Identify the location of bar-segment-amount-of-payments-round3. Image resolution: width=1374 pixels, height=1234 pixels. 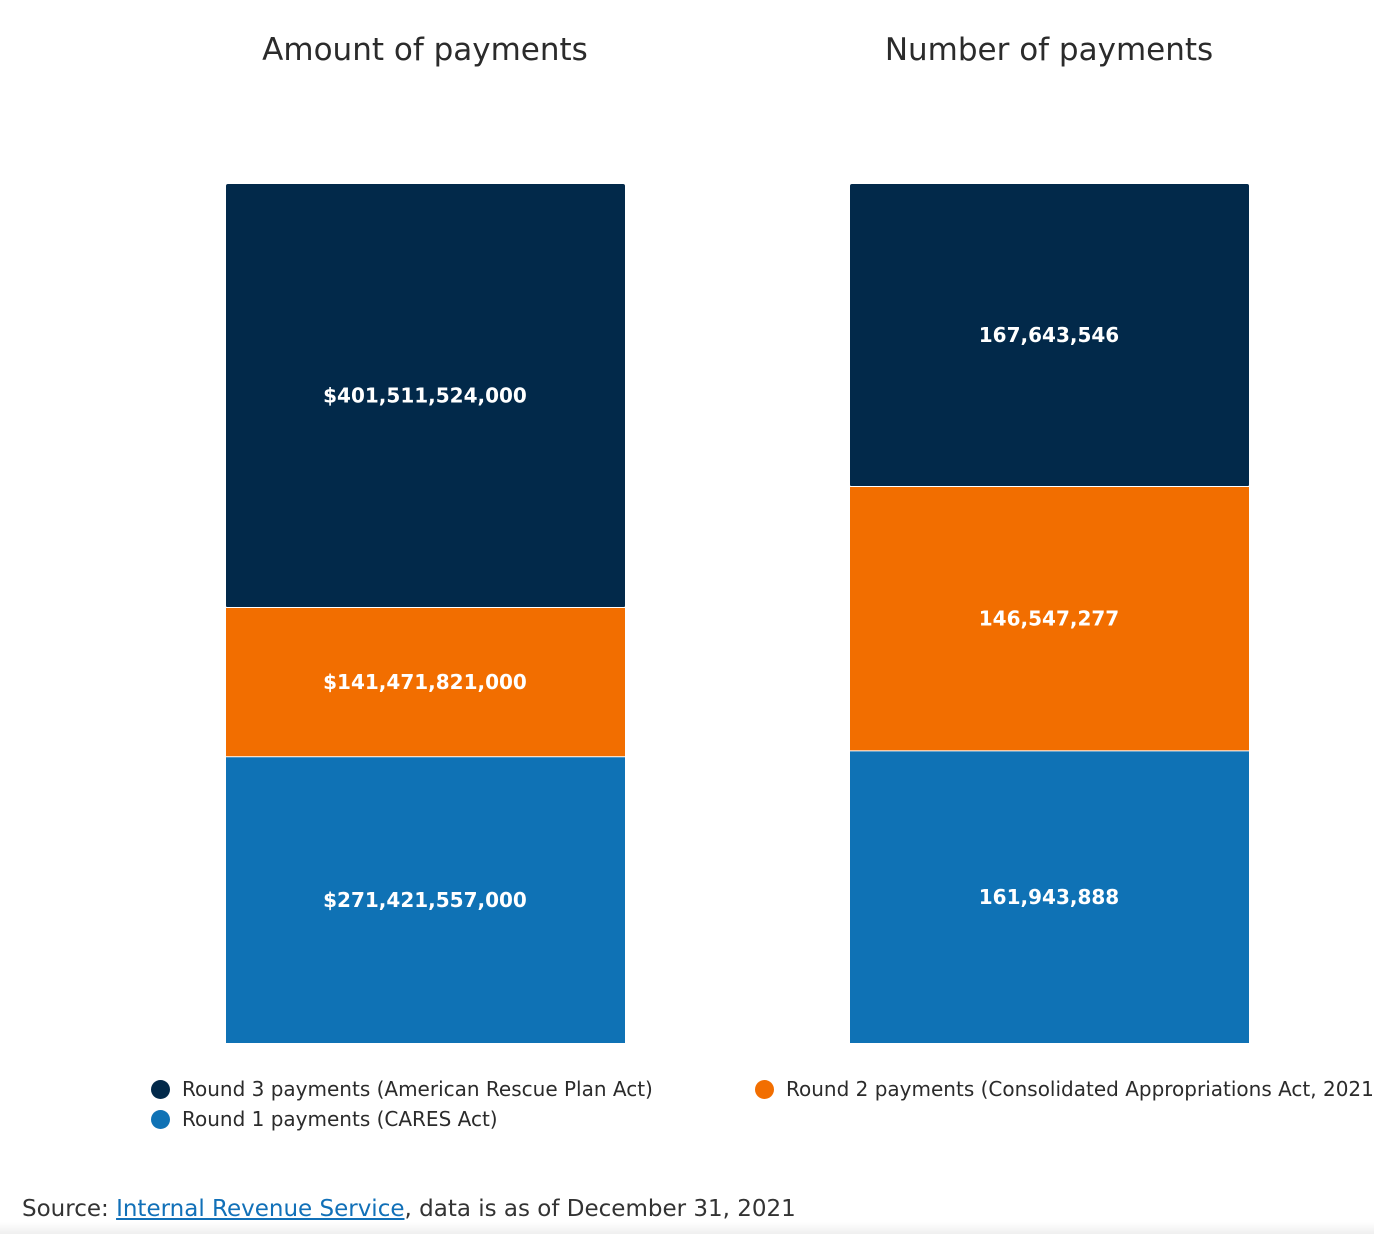
(425, 396).